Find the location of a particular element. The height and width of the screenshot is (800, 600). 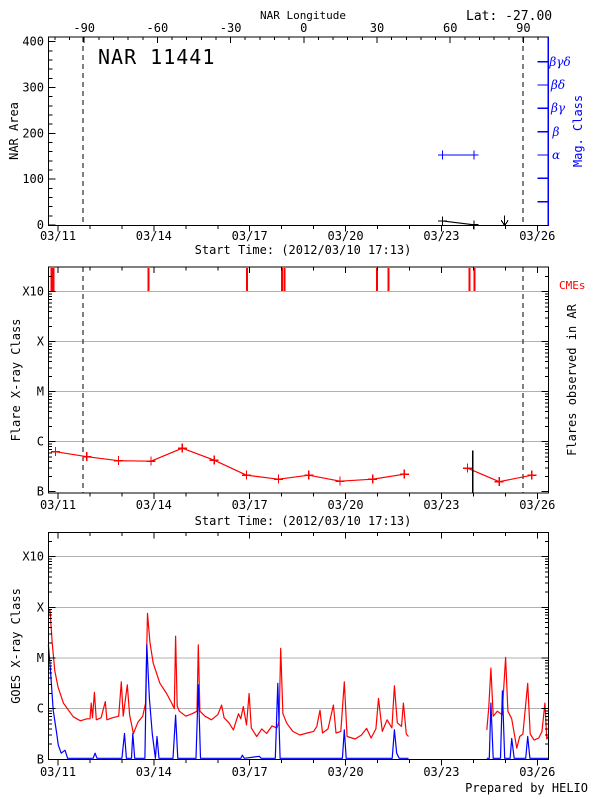

region-title: NAR 11441 is located at coordinates (157, 57).